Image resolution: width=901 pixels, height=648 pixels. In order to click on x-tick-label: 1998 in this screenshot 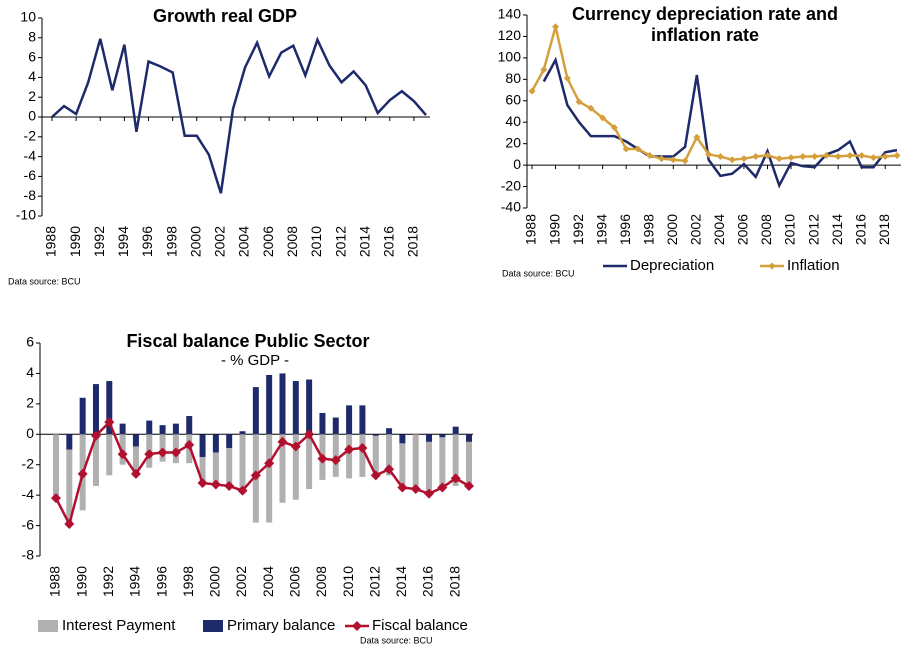, I will do `click(188, 581)`.